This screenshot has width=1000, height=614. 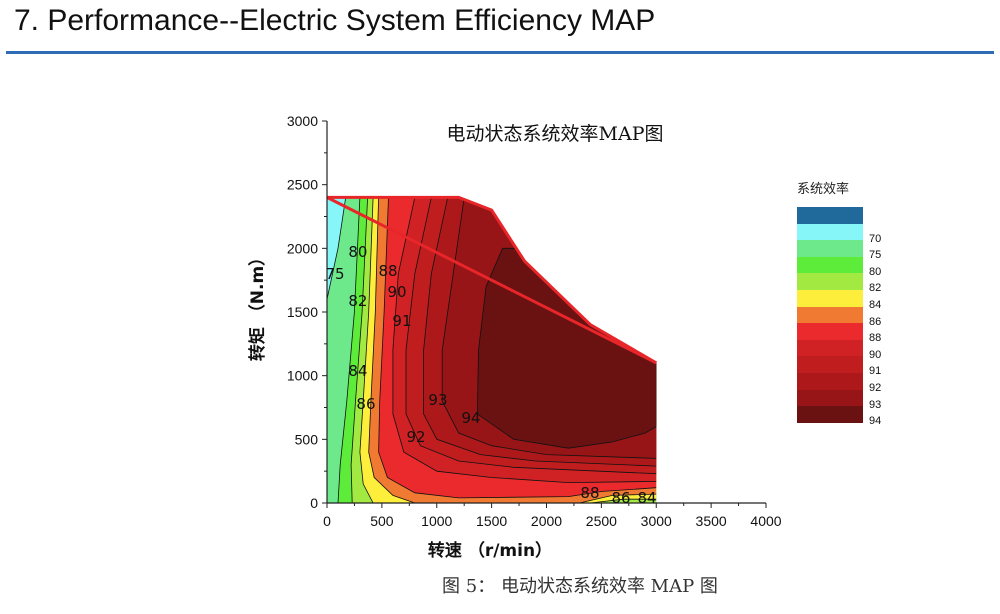 I want to click on x-tick-label: 4000, so click(x=765, y=521).